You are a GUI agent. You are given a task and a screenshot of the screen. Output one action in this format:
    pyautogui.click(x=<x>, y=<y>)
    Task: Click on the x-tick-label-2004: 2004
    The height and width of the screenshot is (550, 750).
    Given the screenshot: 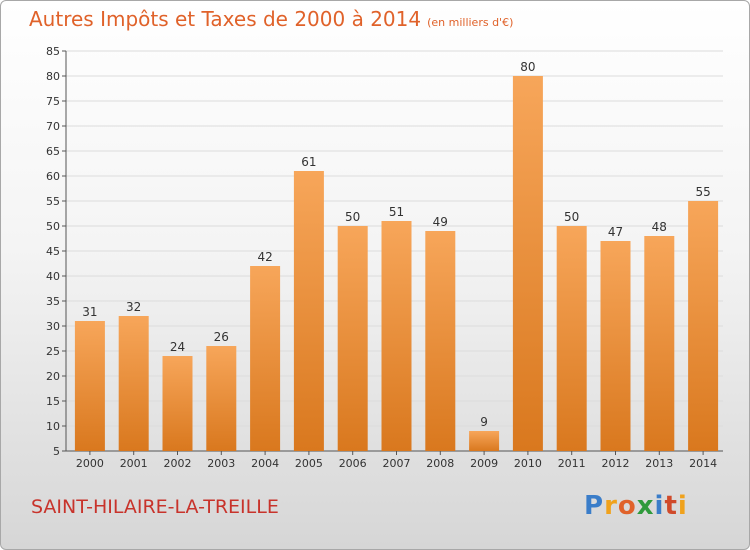 What is the action you would take?
    pyautogui.click(x=265, y=463)
    